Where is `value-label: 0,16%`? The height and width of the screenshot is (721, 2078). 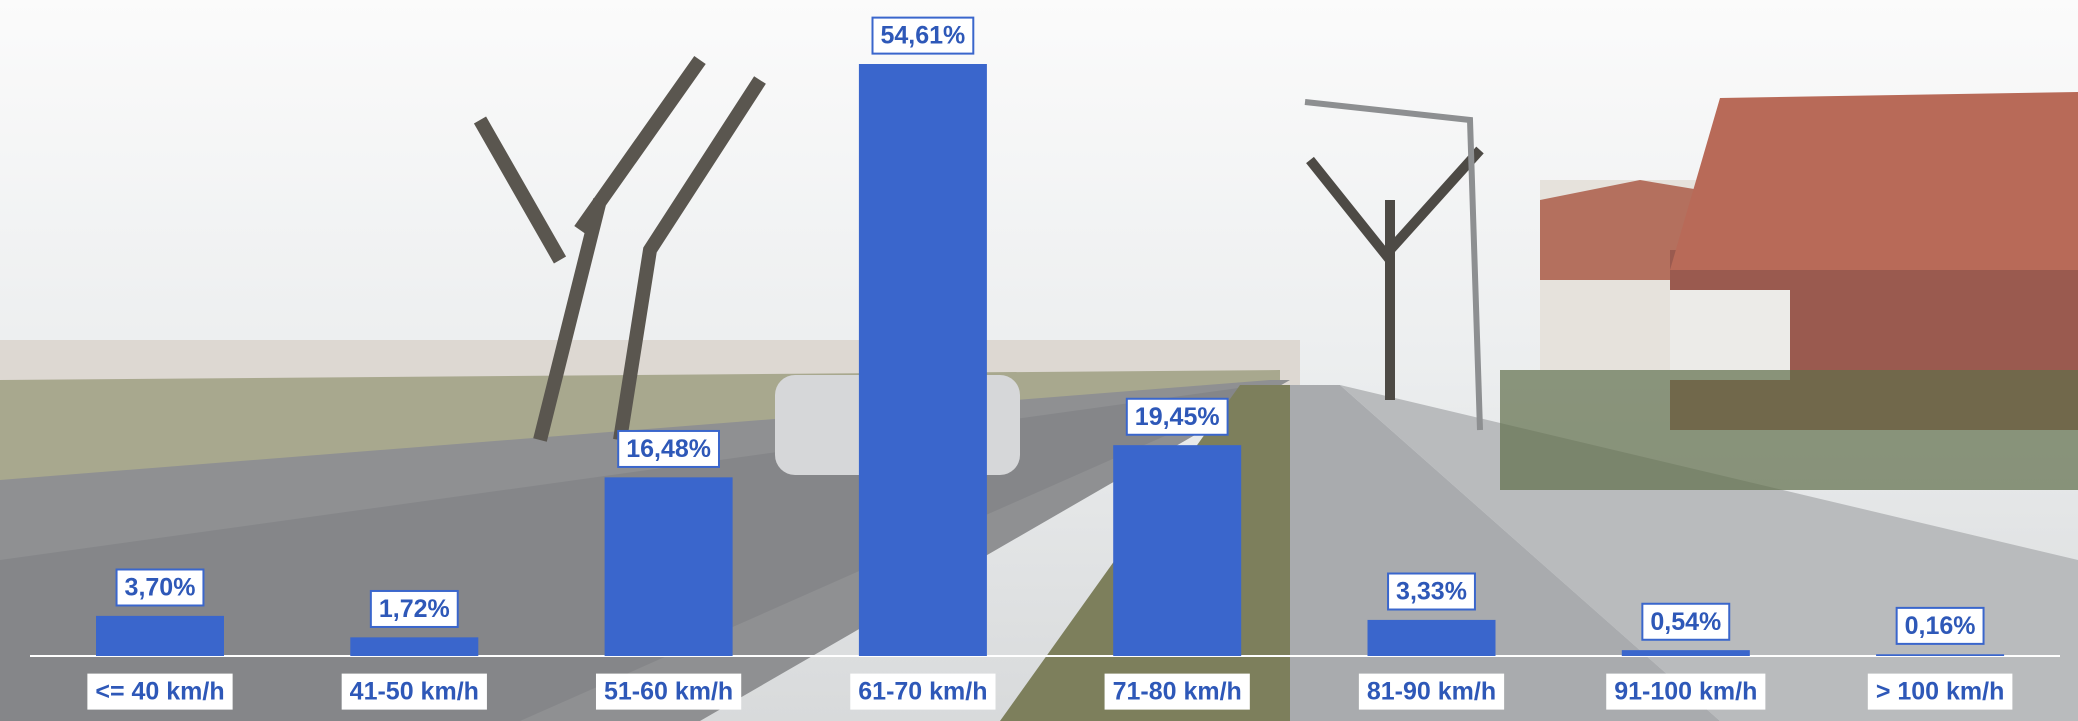
value-label: 0,16% is located at coordinates (1940, 626).